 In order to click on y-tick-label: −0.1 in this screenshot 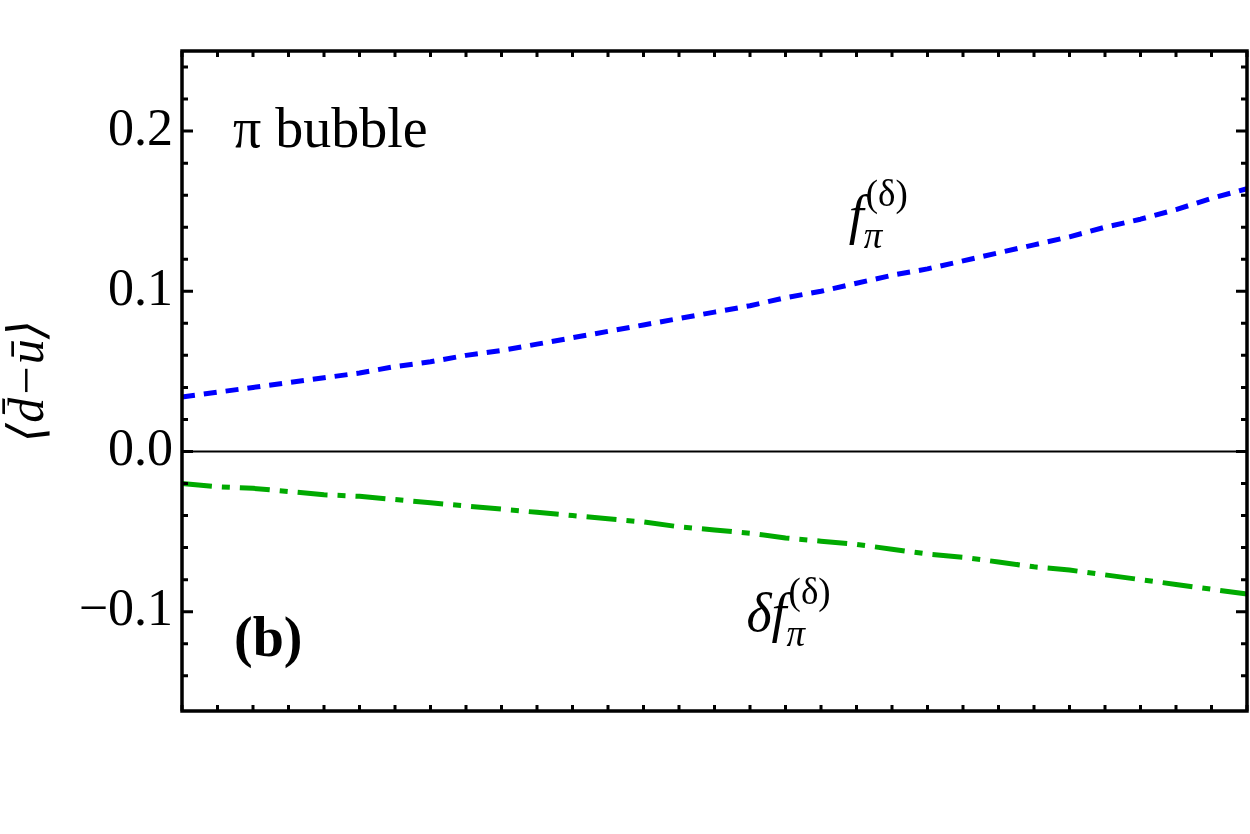, I will do `click(125, 608)`.